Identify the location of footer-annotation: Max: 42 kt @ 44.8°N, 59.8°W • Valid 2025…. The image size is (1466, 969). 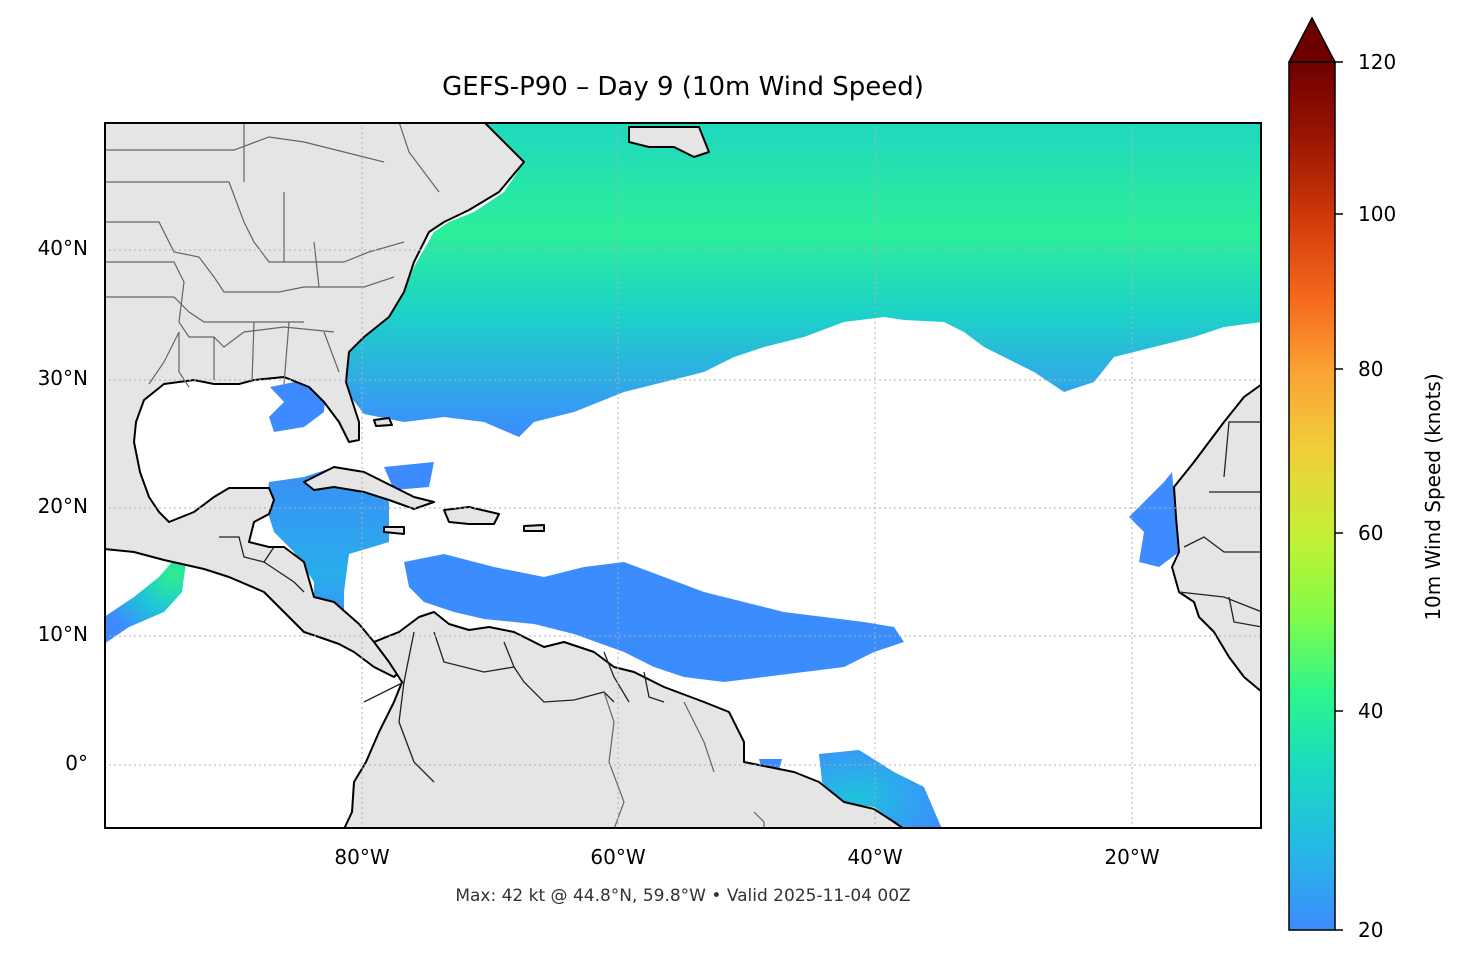
(683, 896).